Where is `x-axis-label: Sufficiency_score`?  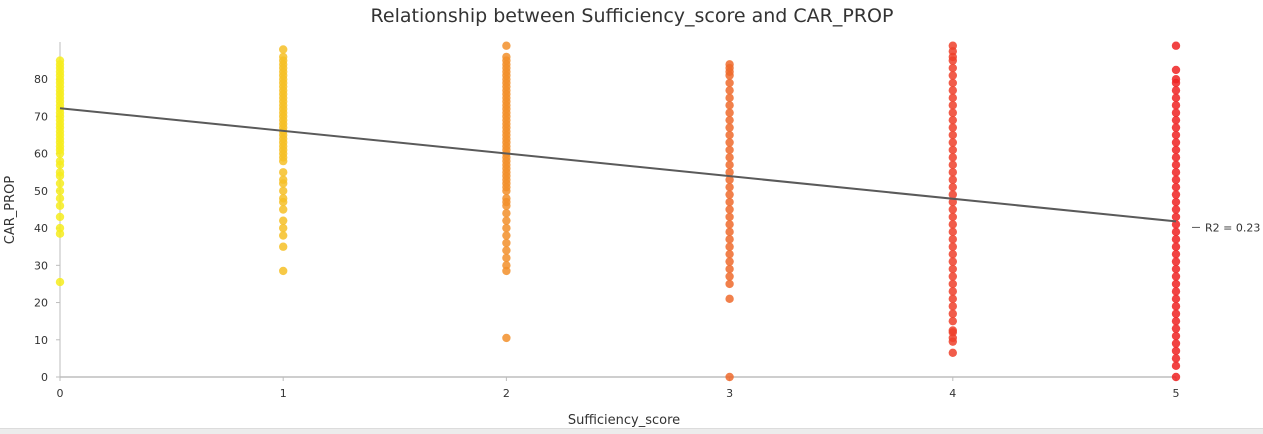 x-axis-label: Sufficiency_score is located at coordinates (624, 420).